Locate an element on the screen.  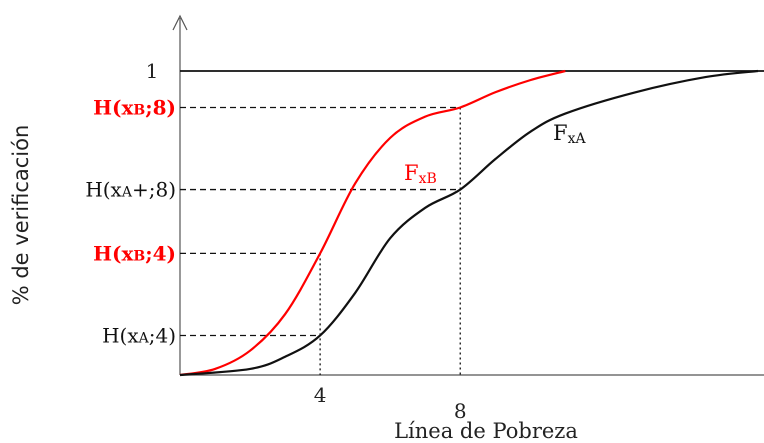
series-label-FxA: FxA is located at coordinates (569, 134).